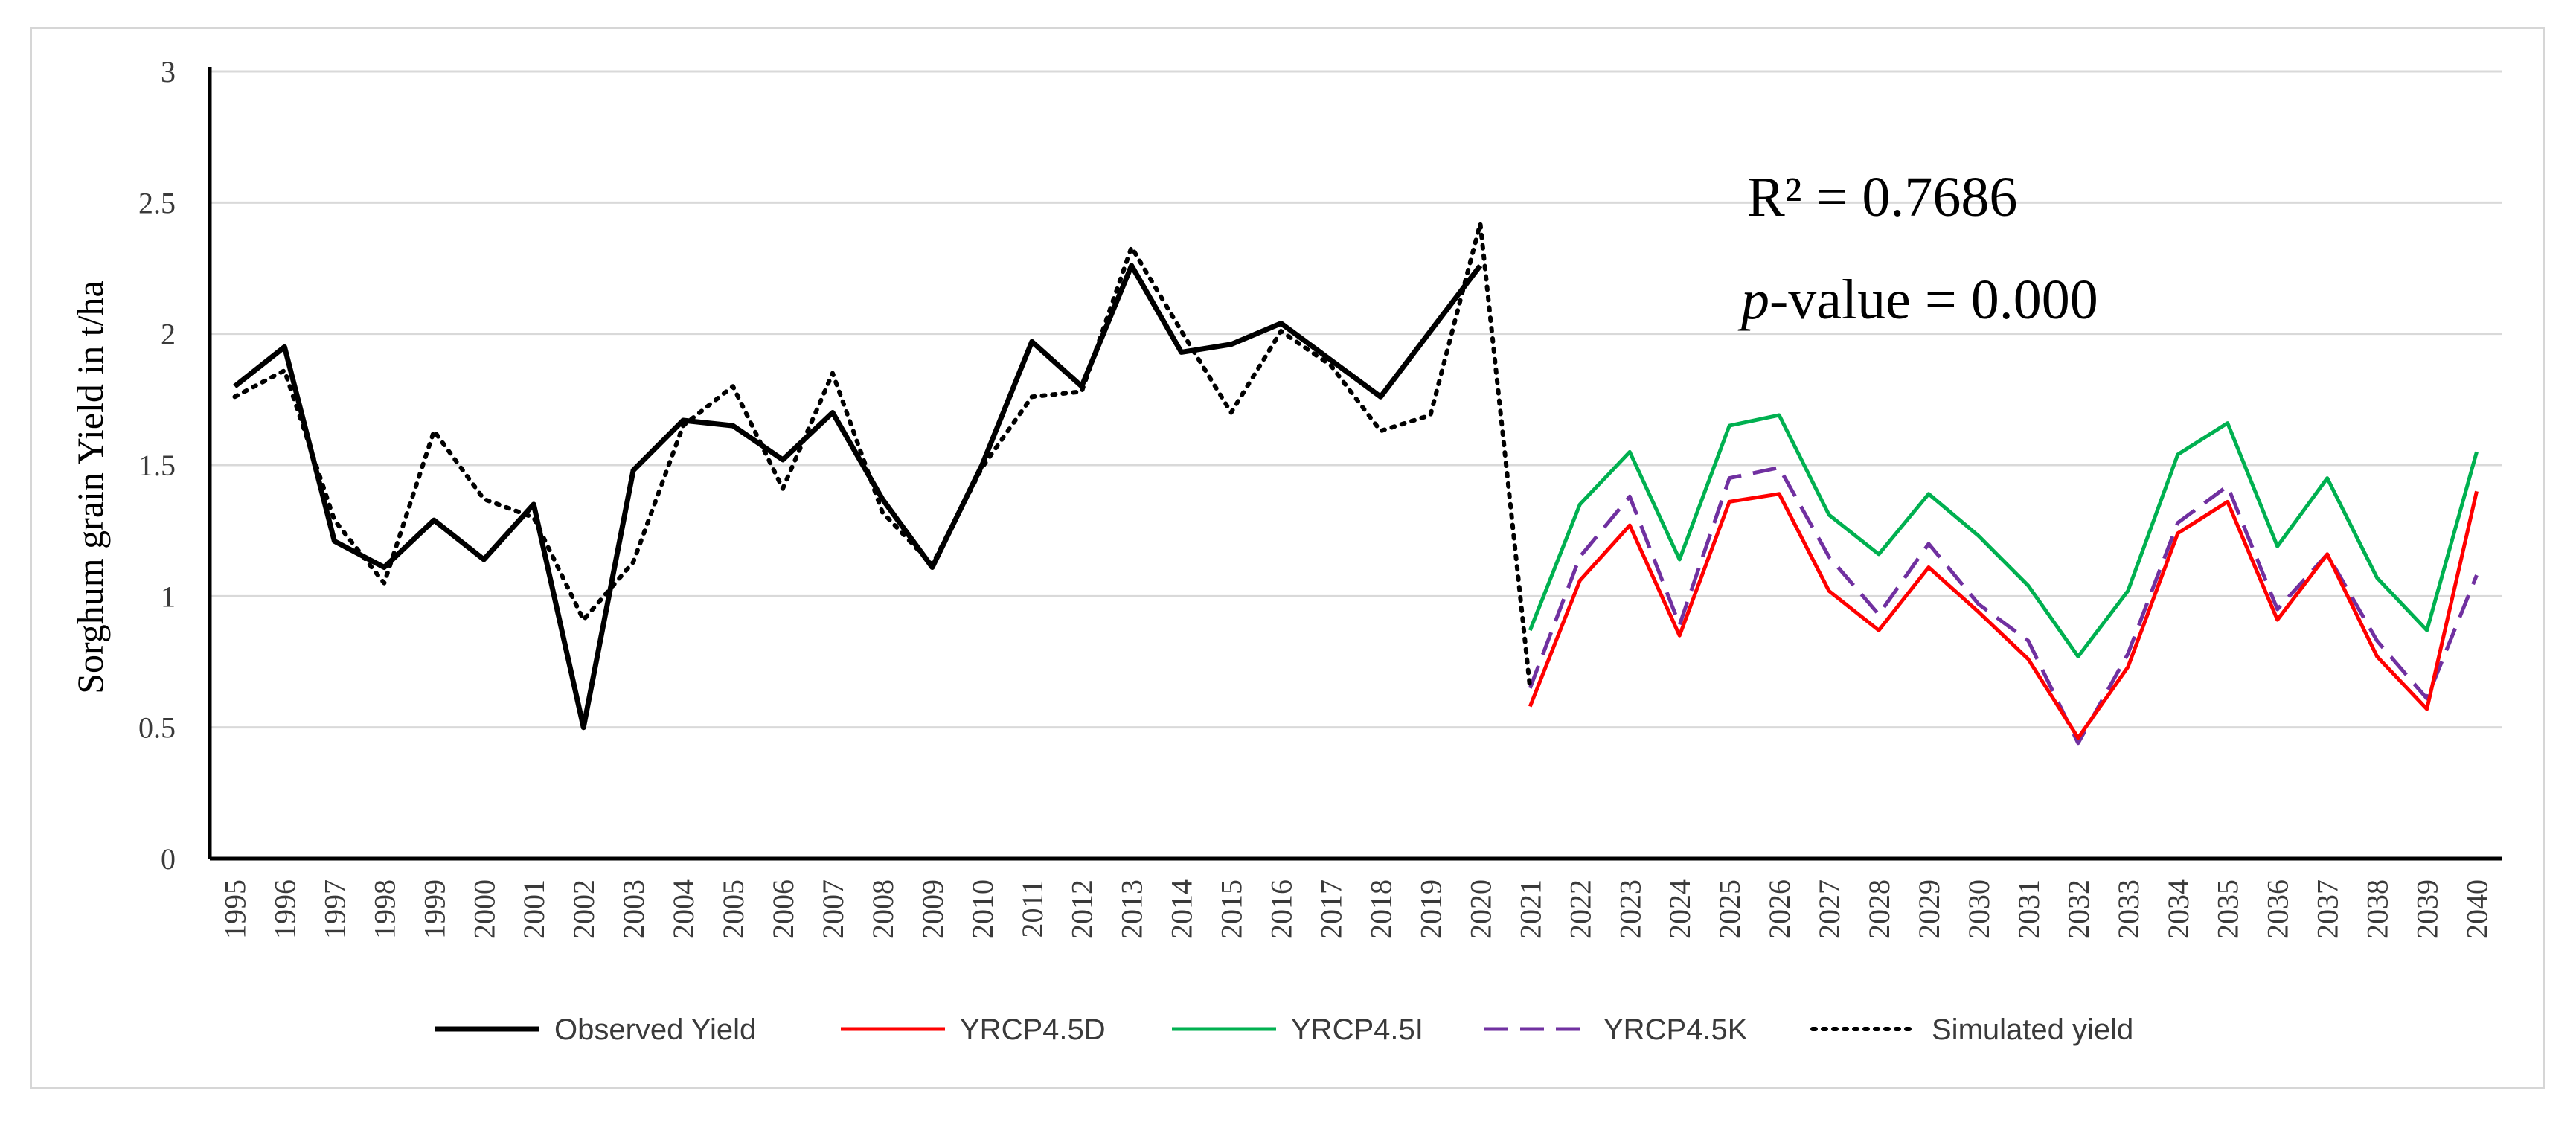 Image resolution: width=2576 pixels, height=1122 pixels. Describe the element at coordinates (1729, 909) in the screenshot. I see `x-tick-label: 2025` at that location.